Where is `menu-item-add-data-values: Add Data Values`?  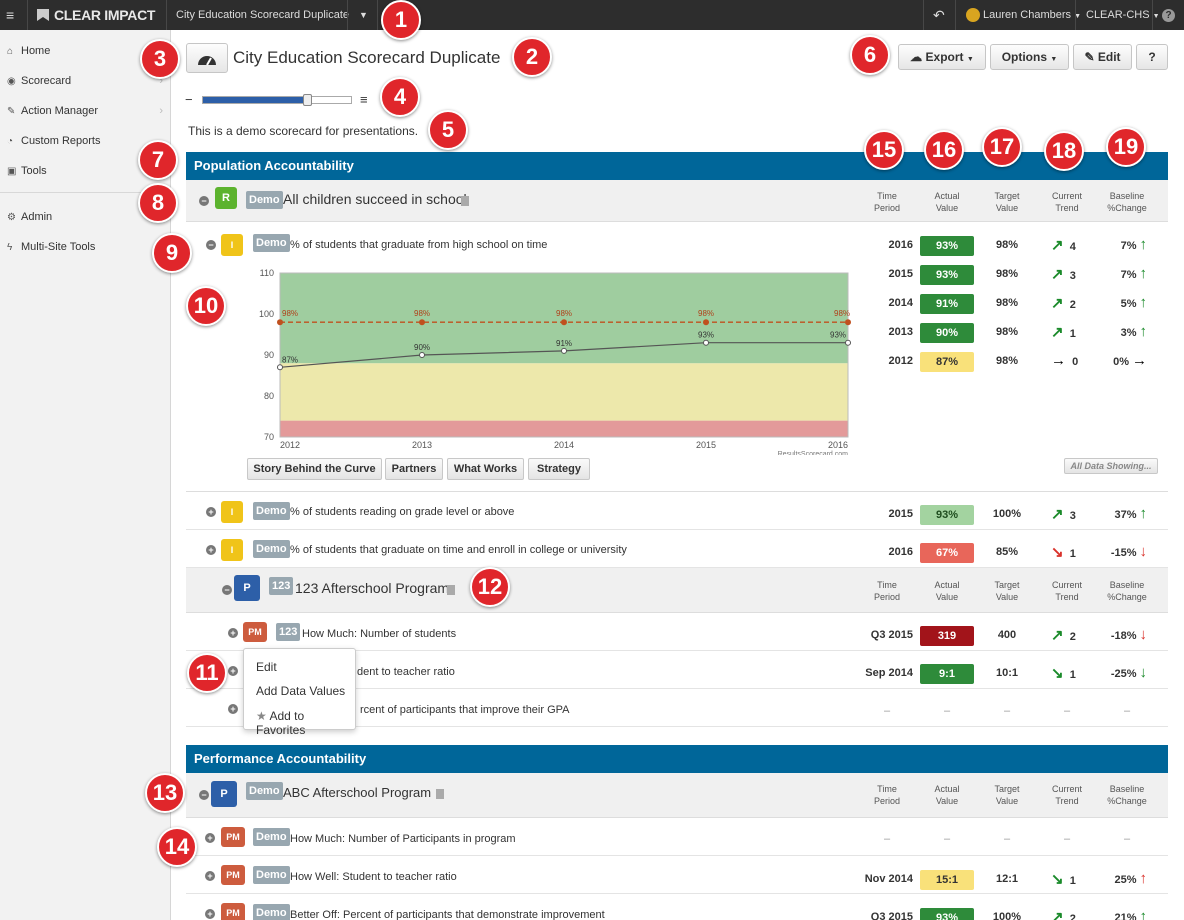
menu-item-add-data-values: Add Data Values is located at coordinates (301, 691).